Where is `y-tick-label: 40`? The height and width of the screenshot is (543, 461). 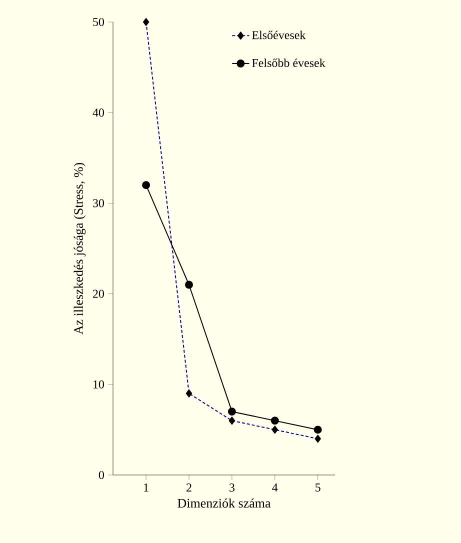 y-tick-label: 40 is located at coordinates (98, 112).